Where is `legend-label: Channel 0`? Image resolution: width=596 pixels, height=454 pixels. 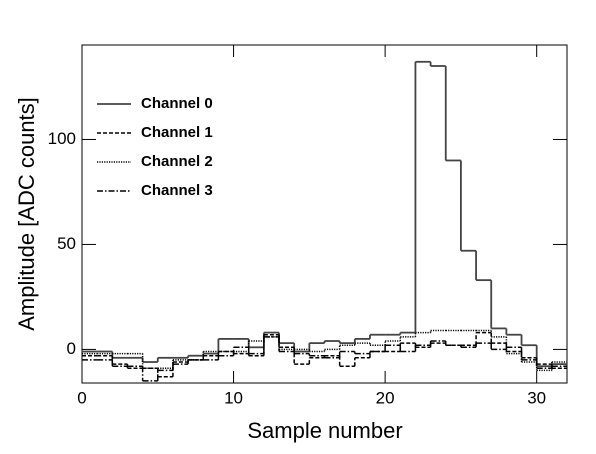
legend-label: Channel 0 is located at coordinates (177, 103).